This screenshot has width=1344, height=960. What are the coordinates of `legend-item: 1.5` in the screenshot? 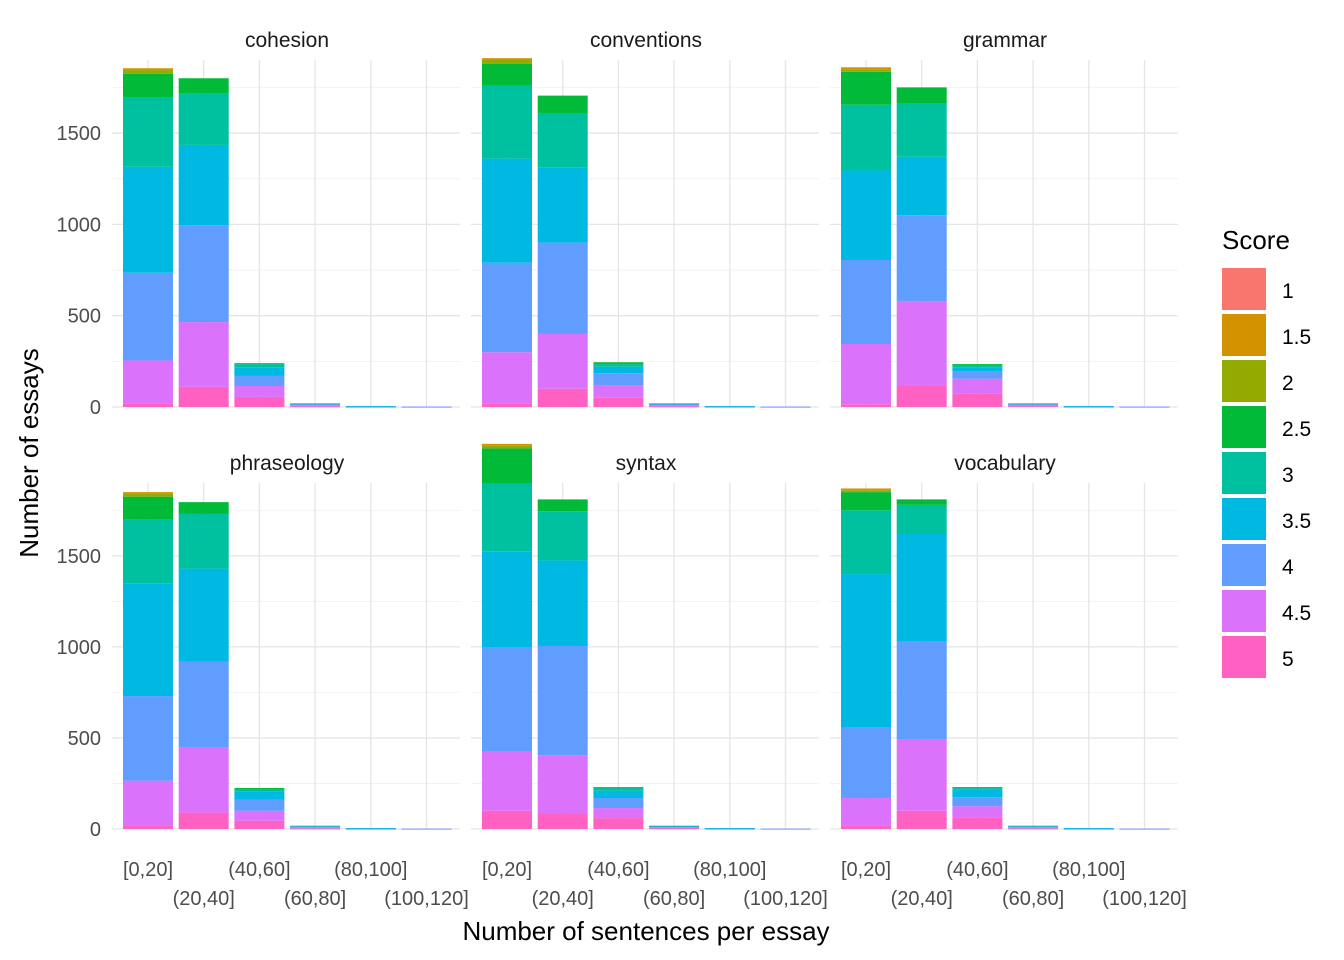 It's located at (1266, 335).